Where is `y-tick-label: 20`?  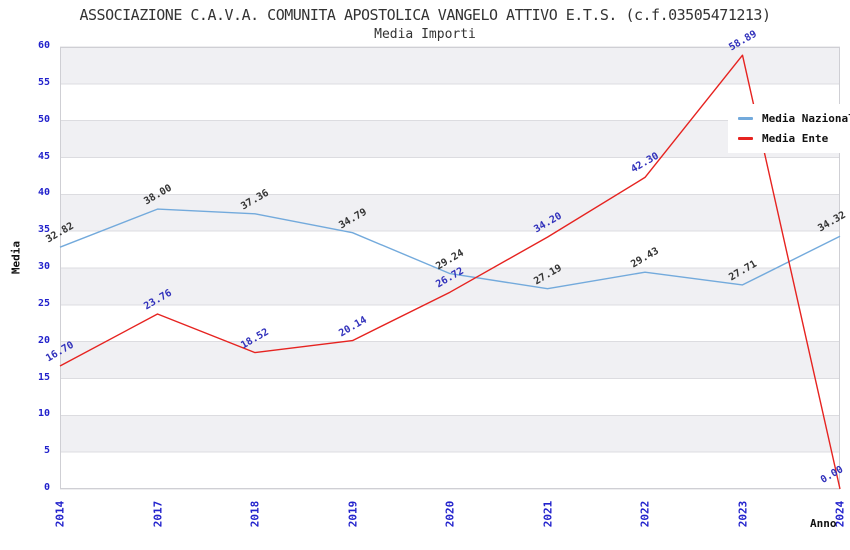 y-tick-label: 20 is located at coordinates (43, 340).